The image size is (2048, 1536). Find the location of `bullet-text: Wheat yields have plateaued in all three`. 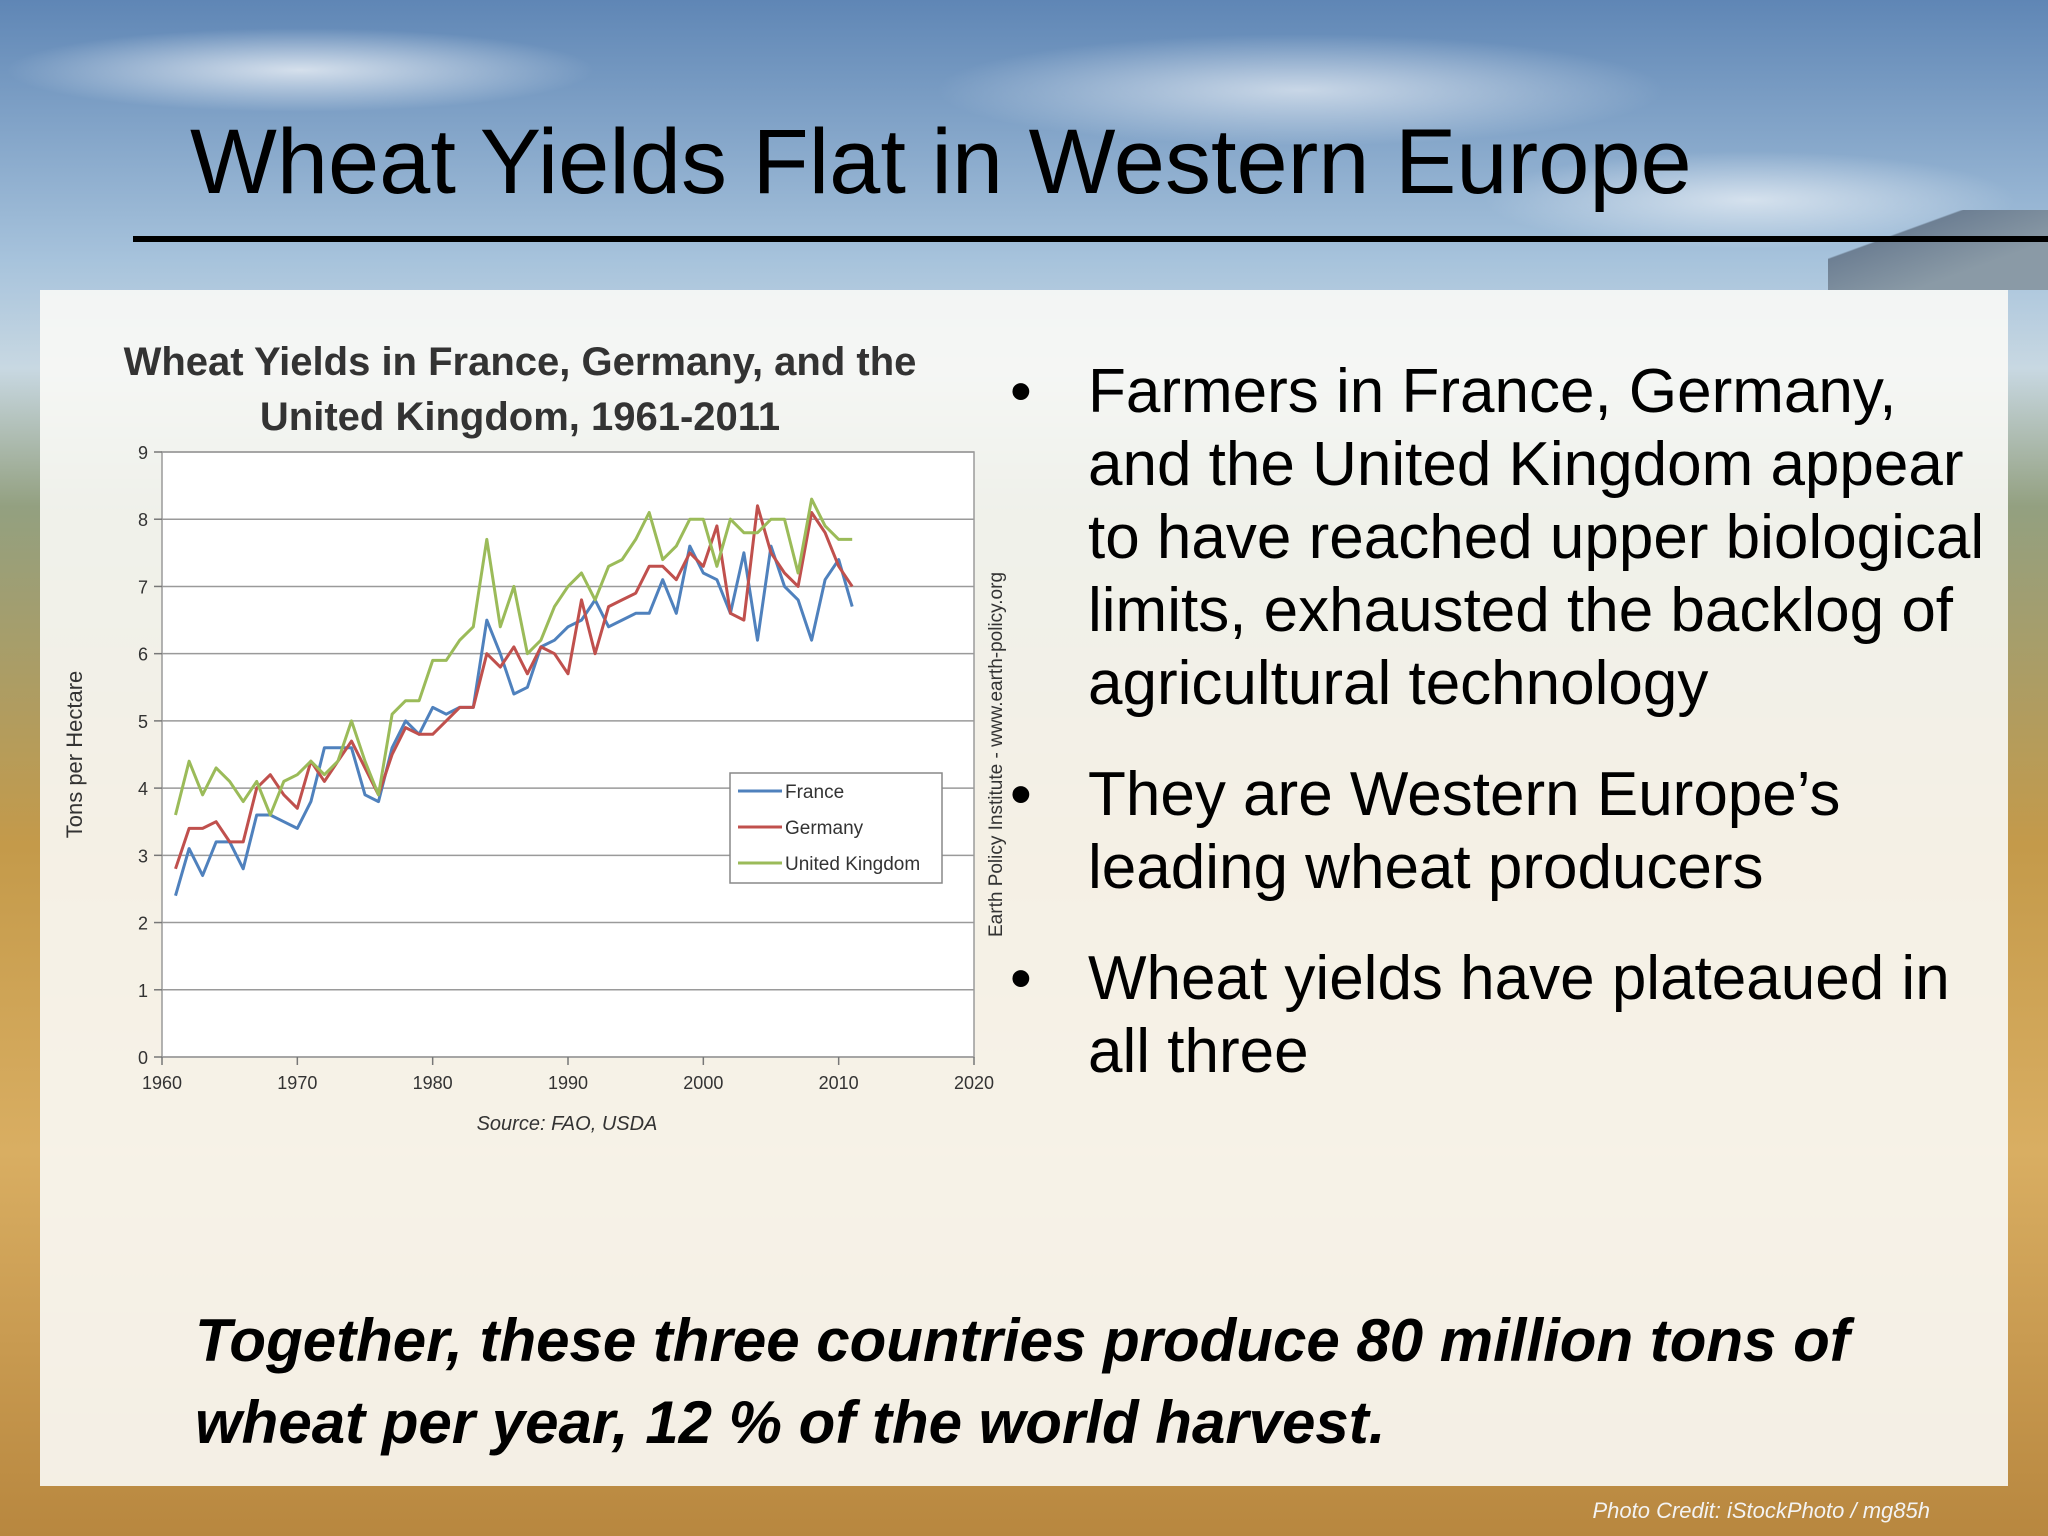

bullet-text: Wheat yields have plateaued in all three is located at coordinates (1519, 1015).